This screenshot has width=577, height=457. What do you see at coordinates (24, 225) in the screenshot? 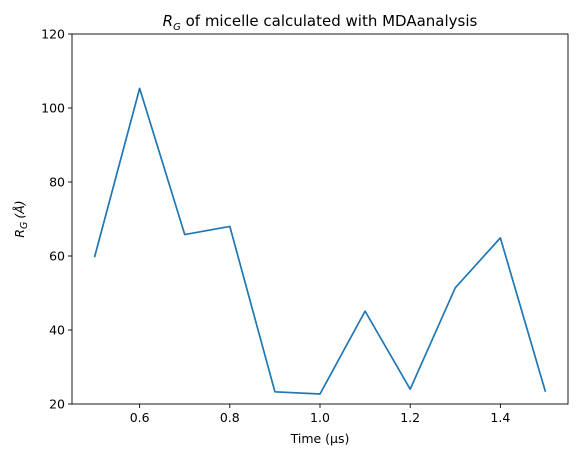
I see `ylabel-subscript: G` at bounding box center [24, 225].